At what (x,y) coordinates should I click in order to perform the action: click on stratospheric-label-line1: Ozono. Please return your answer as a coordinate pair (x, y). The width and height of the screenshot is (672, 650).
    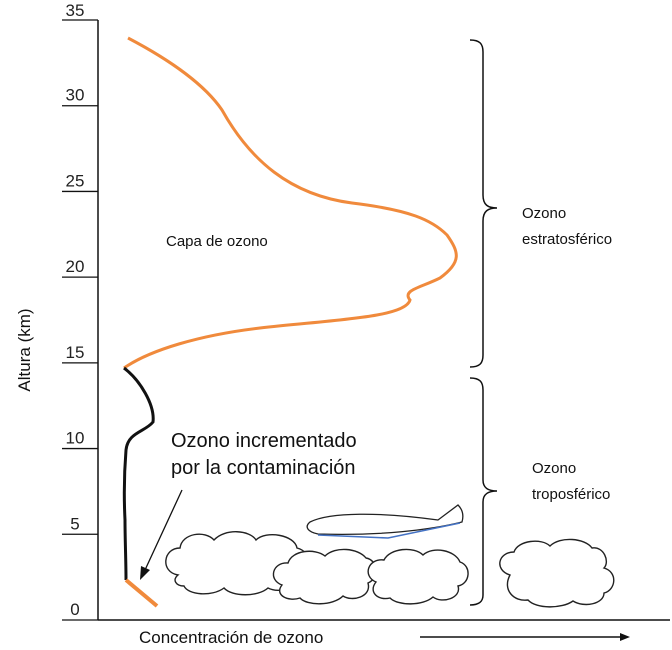
    Looking at the image, I should click on (544, 213).